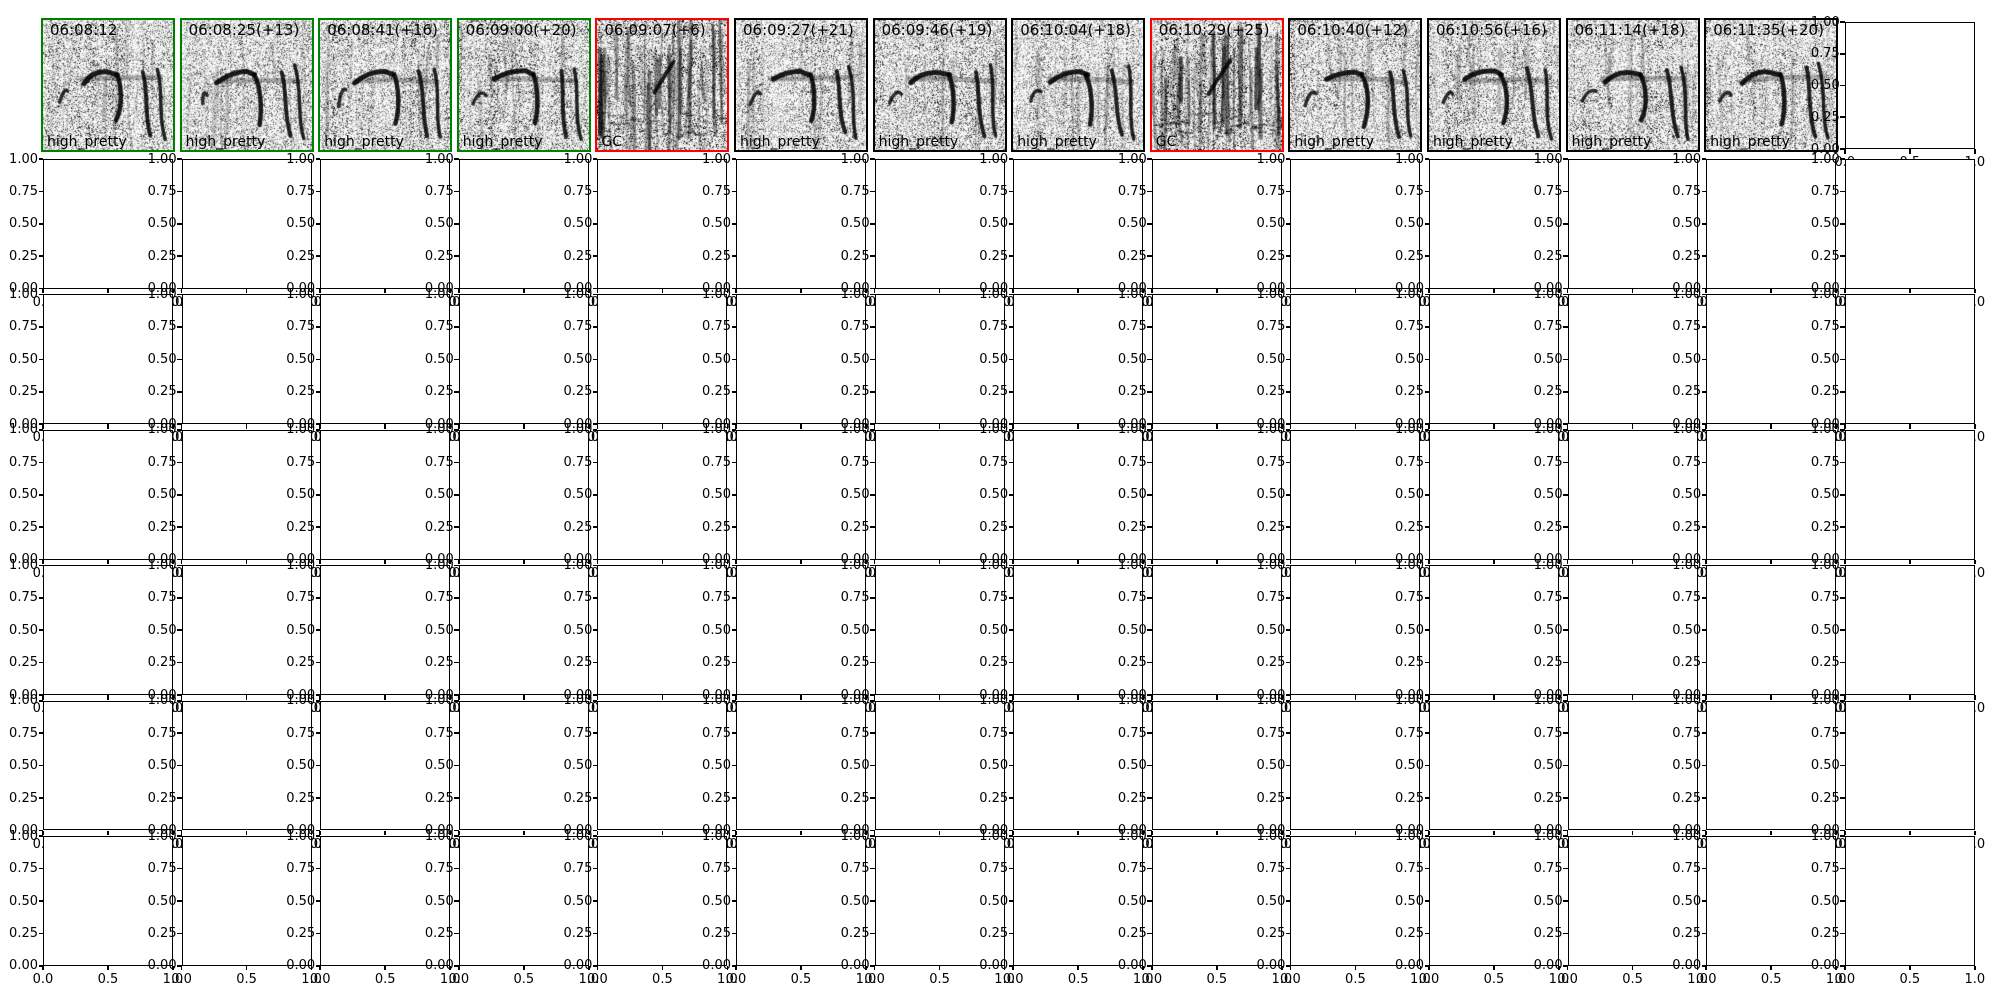 The height and width of the screenshot is (1000, 2000). I want to click on x-tick-label: 0.0, so click(597, 979).